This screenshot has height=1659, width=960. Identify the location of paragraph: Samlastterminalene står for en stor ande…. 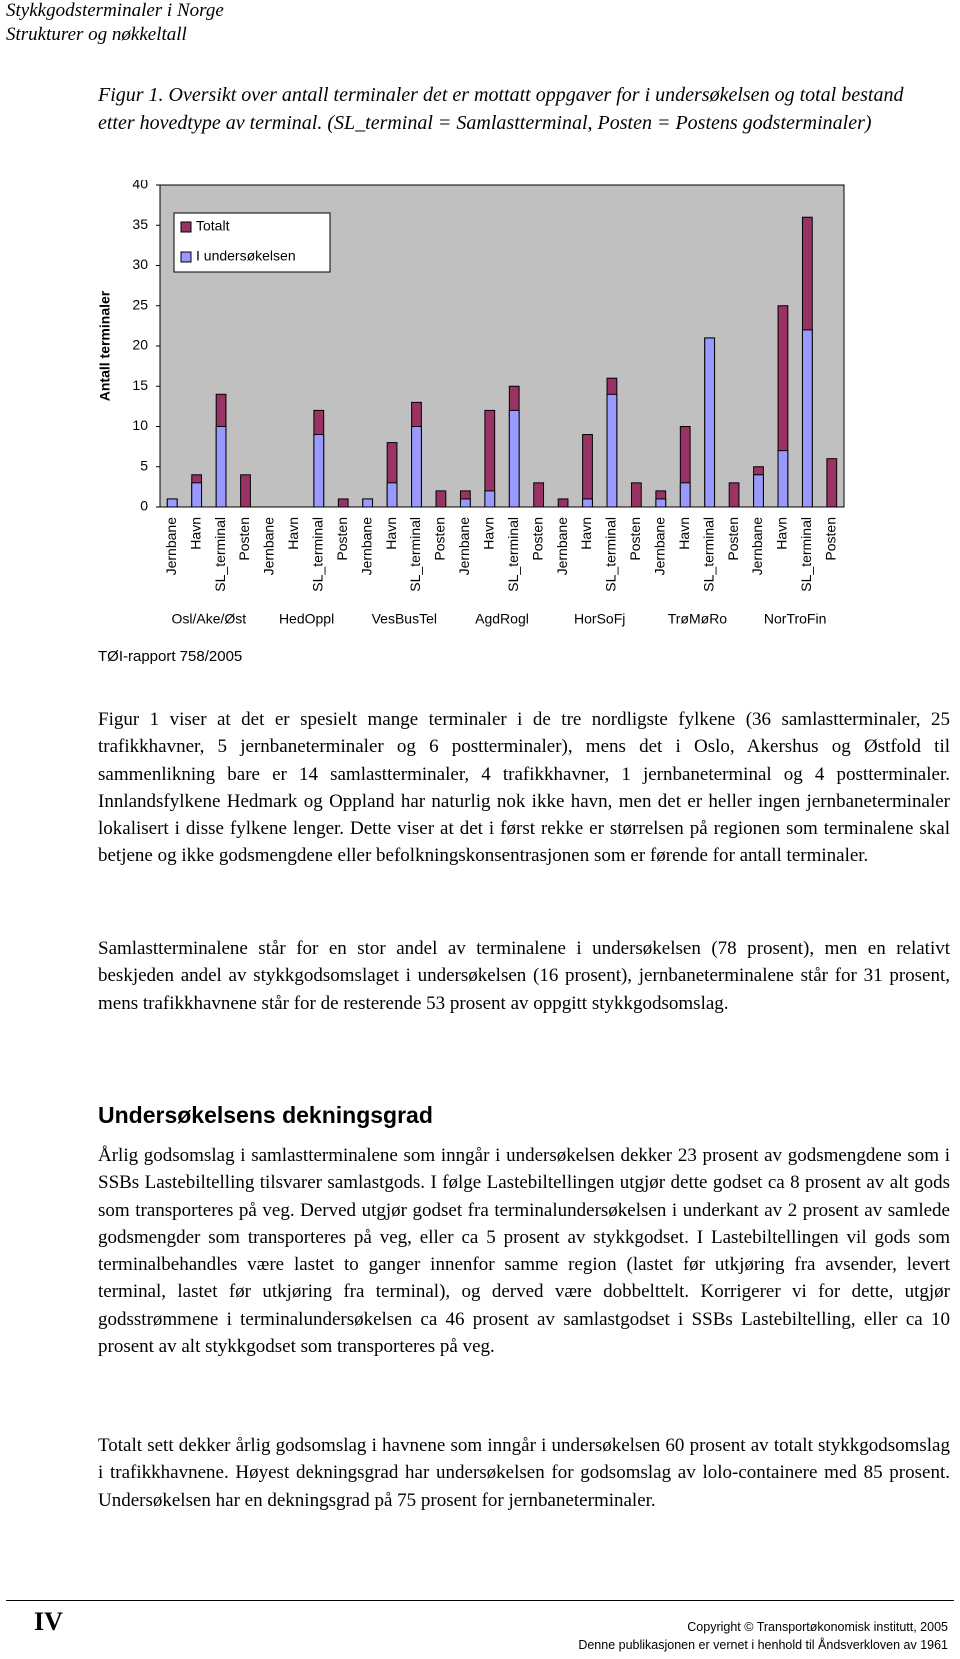
(524, 976).